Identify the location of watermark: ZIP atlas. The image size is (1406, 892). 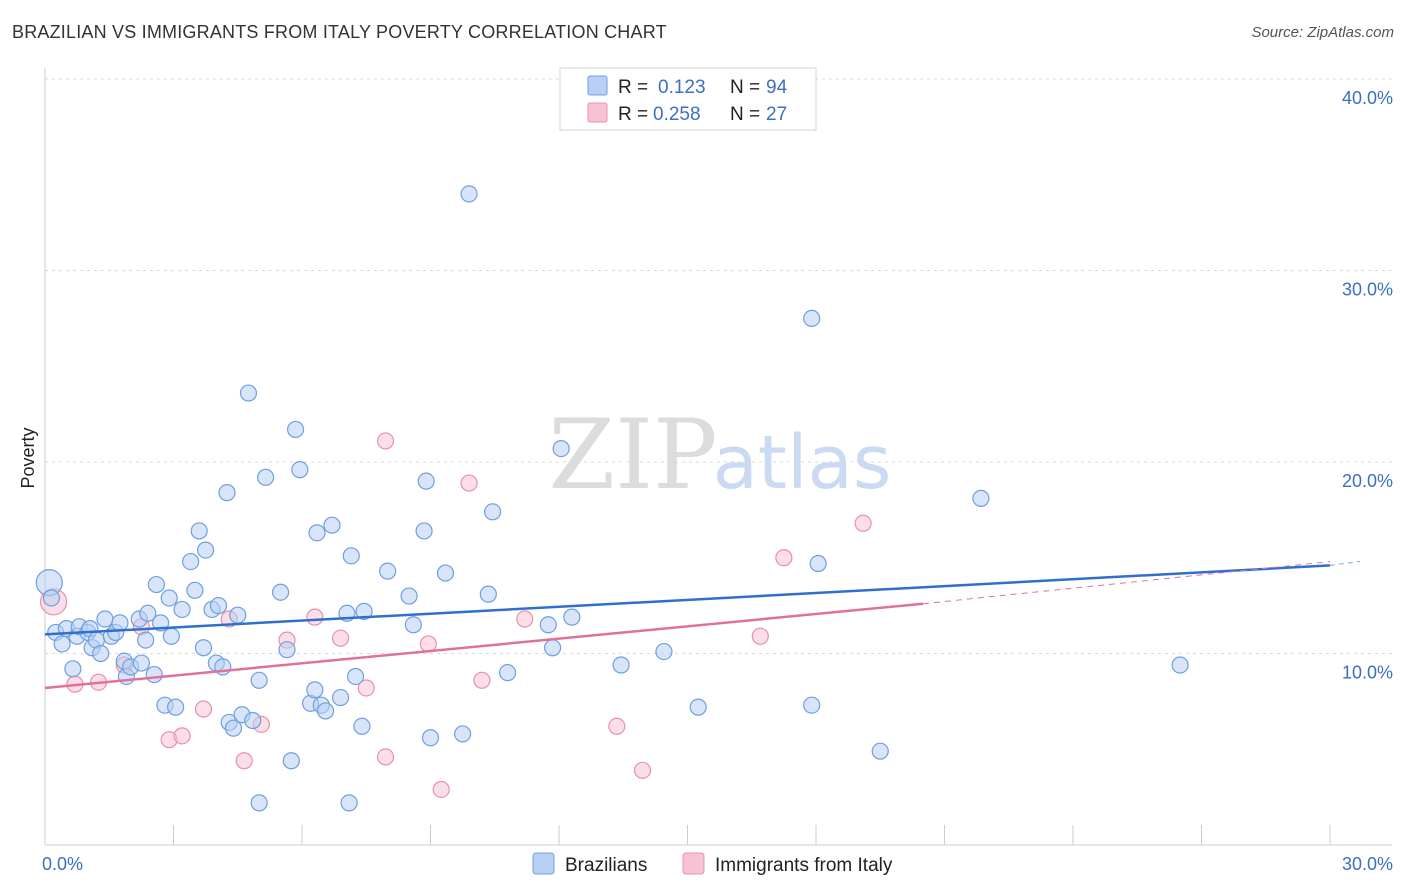
(719, 455).